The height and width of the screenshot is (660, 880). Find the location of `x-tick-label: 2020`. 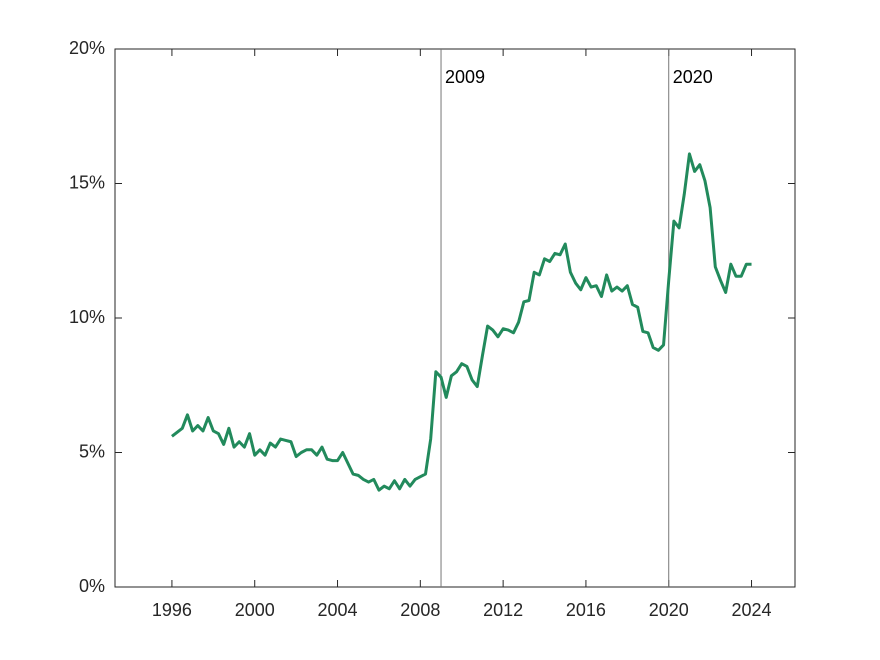

x-tick-label: 2020 is located at coordinates (669, 610).